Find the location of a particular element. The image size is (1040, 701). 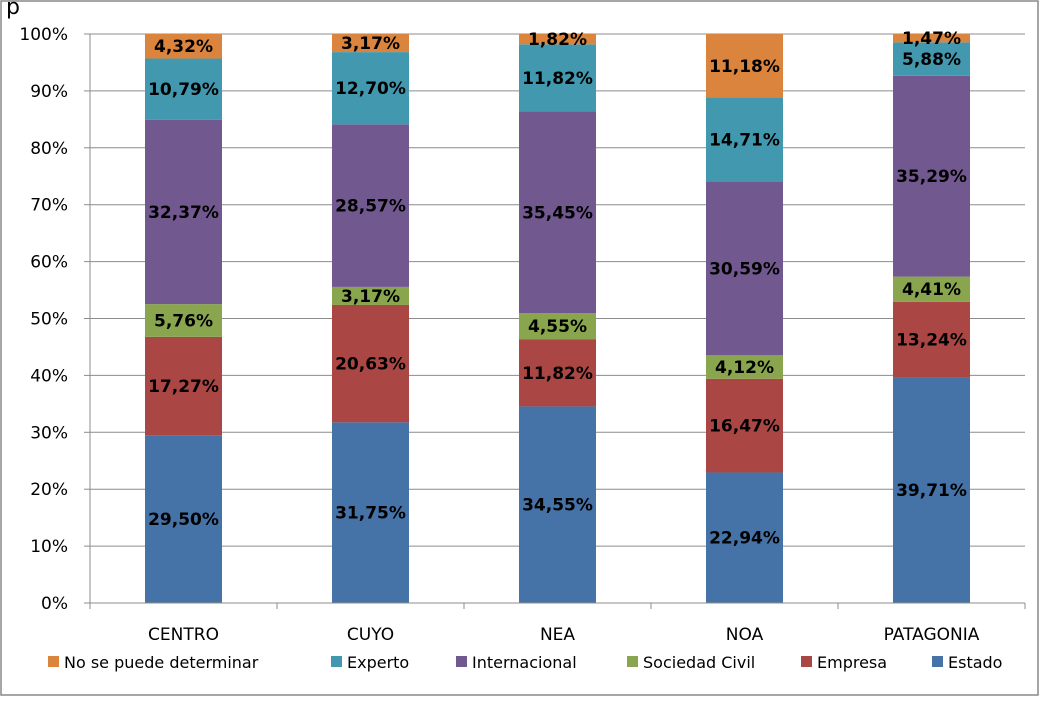

data-label: 30,59% is located at coordinates (744, 269).